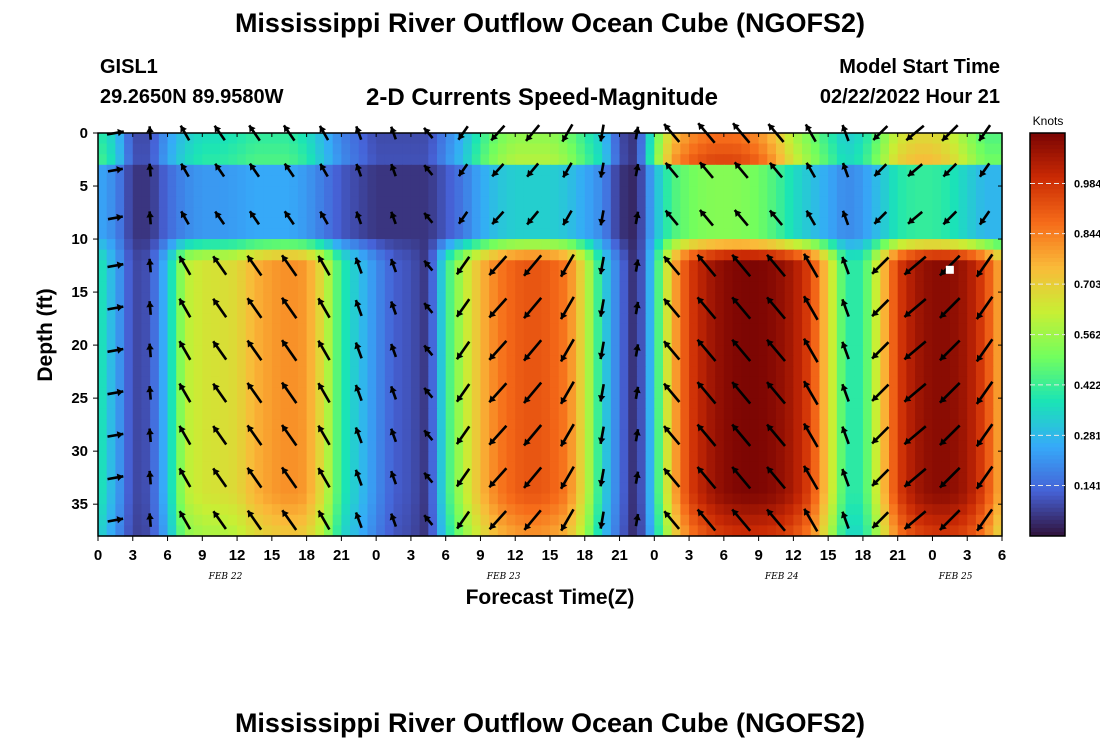 This screenshot has height=750, width=1100. What do you see at coordinates (967, 555) in the screenshot?
I see `x-tick-label: 3` at bounding box center [967, 555].